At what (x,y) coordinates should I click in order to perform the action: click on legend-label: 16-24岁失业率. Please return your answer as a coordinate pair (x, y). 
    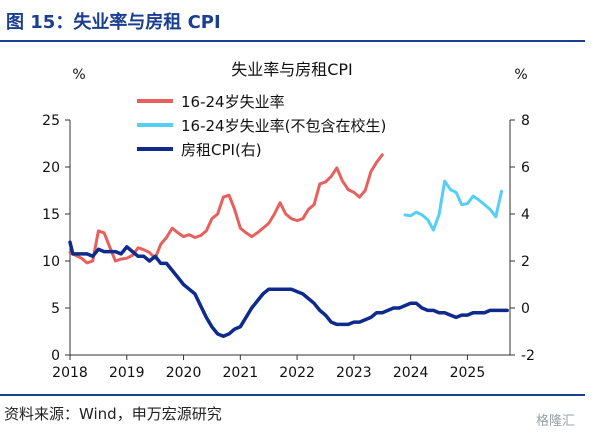
    Looking at the image, I should click on (233, 102).